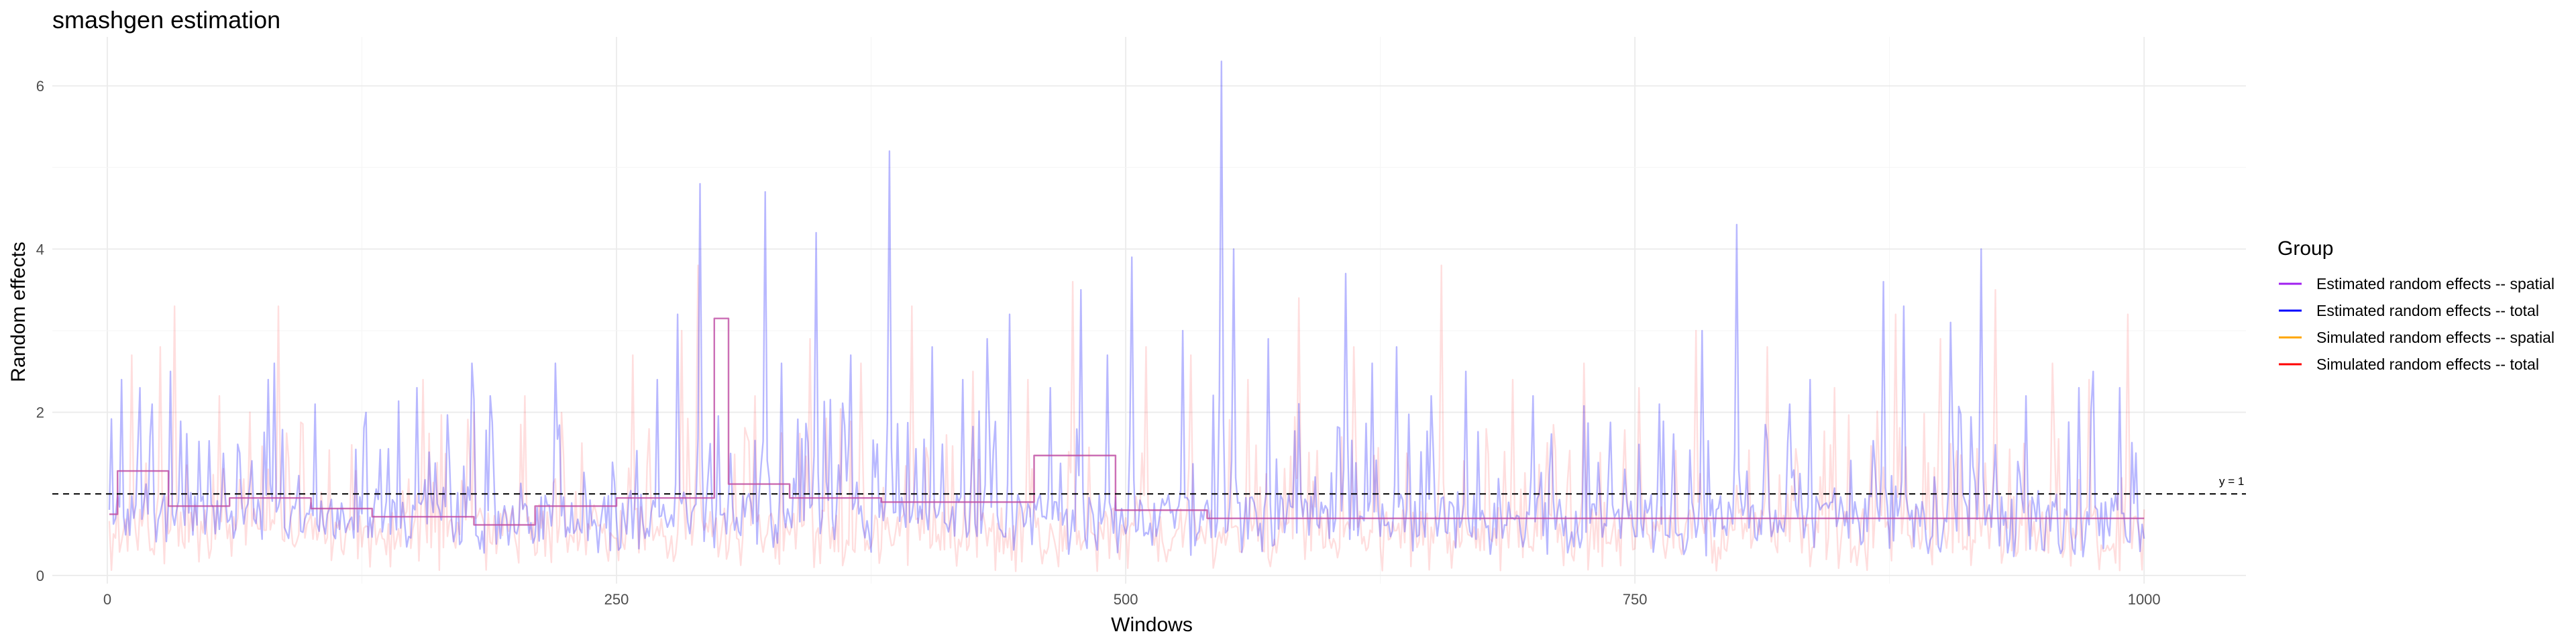  Describe the element at coordinates (616, 599) in the screenshot. I see `x-tick-label: 250` at that location.